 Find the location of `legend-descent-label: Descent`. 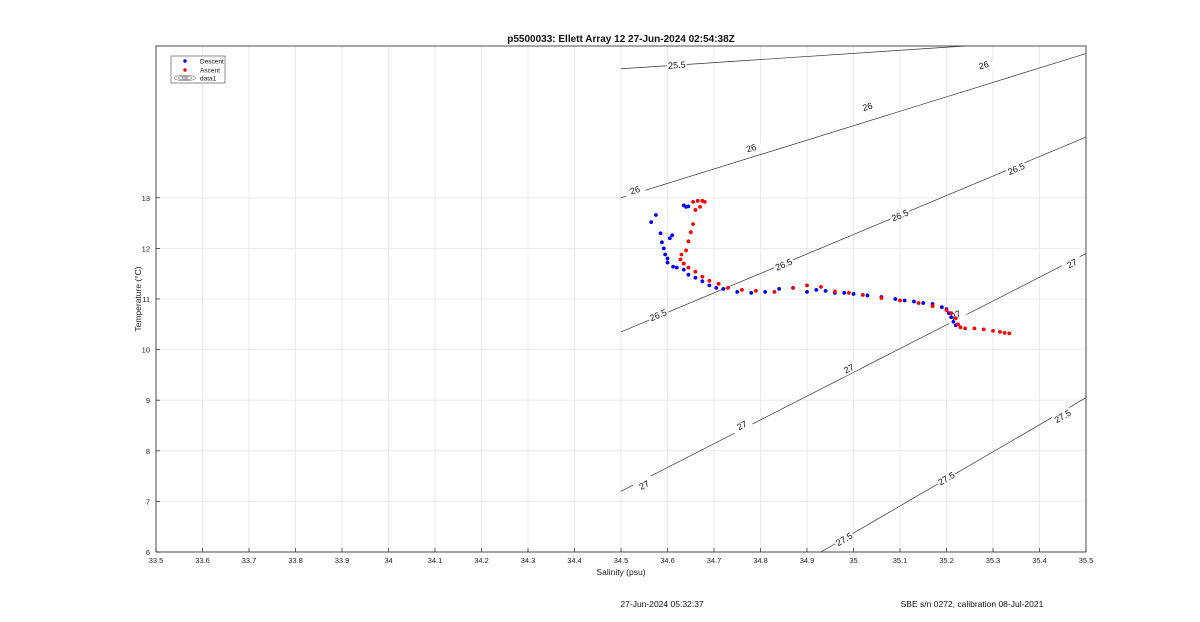

legend-descent-label: Descent is located at coordinates (212, 62).